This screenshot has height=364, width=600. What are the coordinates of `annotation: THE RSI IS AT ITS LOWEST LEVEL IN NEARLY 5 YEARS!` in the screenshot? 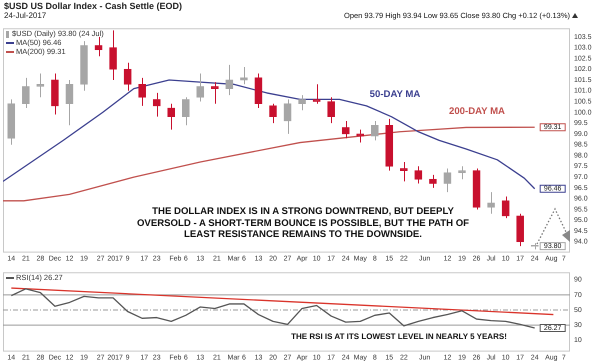 It's located at (399, 337).